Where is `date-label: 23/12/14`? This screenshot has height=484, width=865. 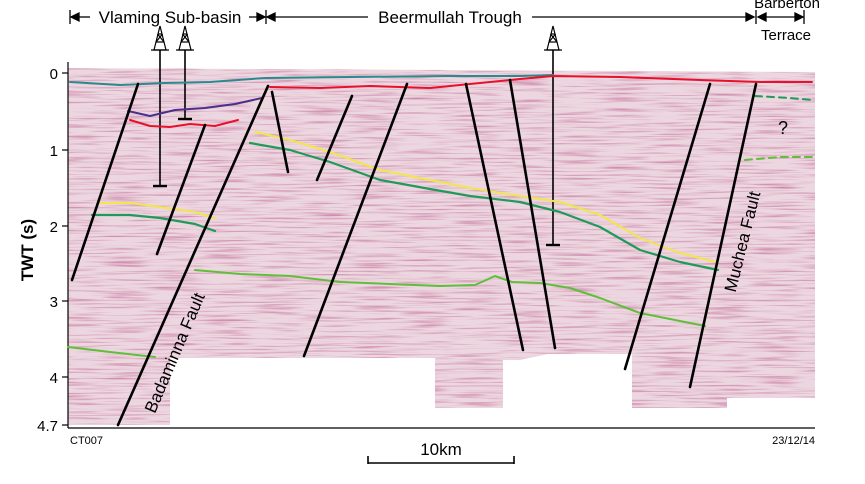
date-label: 23/12/14 is located at coordinates (793, 441).